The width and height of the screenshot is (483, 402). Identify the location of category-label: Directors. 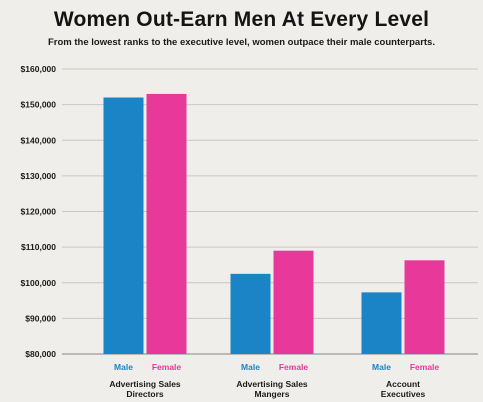
(145, 394).